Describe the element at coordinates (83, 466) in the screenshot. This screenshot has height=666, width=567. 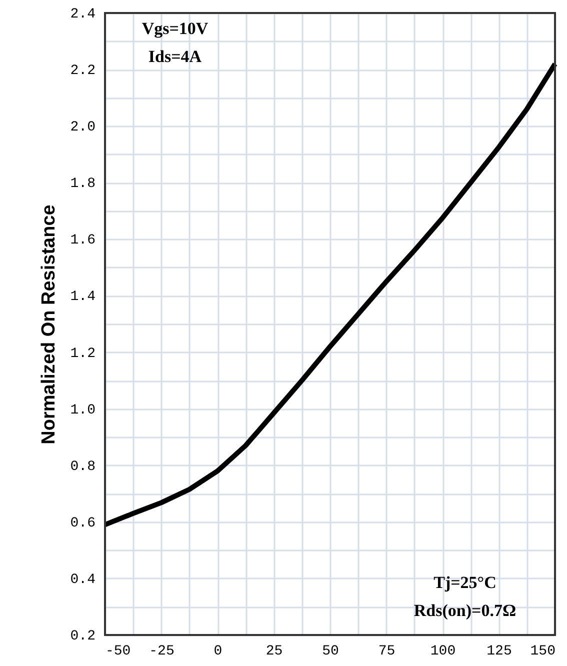
I see `y-tick-label: 0.8` at that location.